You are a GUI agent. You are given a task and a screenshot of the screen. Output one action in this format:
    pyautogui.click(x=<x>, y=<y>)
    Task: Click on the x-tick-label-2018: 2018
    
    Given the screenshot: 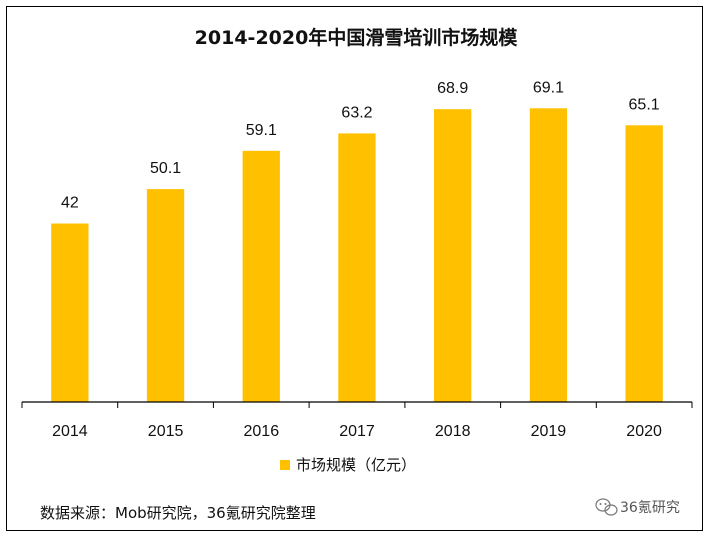 What is the action you would take?
    pyautogui.click(x=453, y=431)
    